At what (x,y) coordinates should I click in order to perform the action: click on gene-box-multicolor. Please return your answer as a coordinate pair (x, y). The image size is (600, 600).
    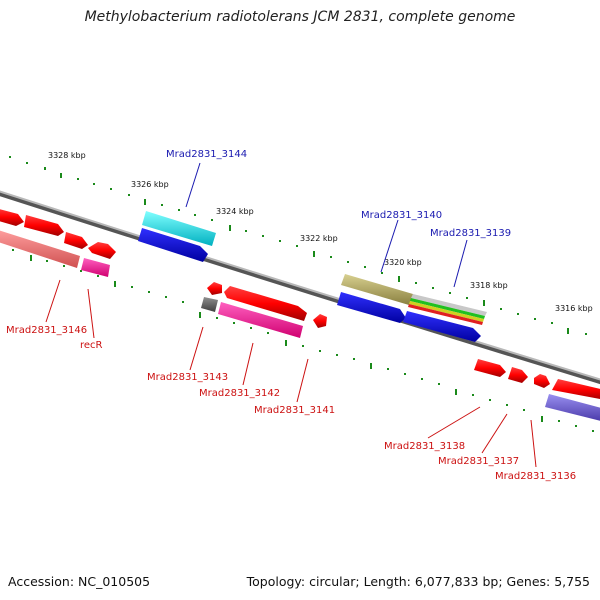
    Looking at the image, I should click on (447, 309).